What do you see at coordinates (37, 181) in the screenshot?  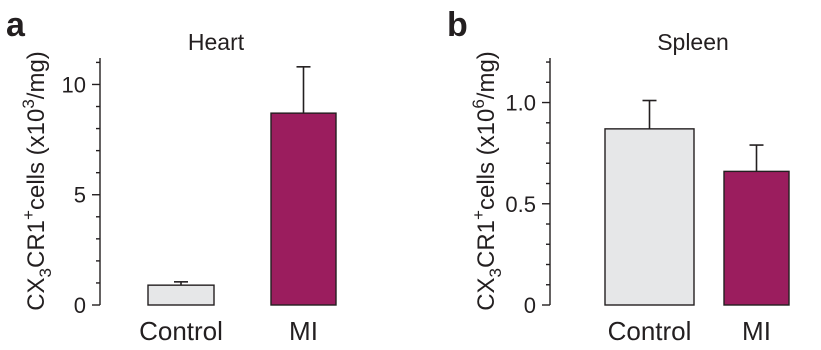 I see `y-axis-label: CX3CR1+cells (x103/mg)` at bounding box center [37, 181].